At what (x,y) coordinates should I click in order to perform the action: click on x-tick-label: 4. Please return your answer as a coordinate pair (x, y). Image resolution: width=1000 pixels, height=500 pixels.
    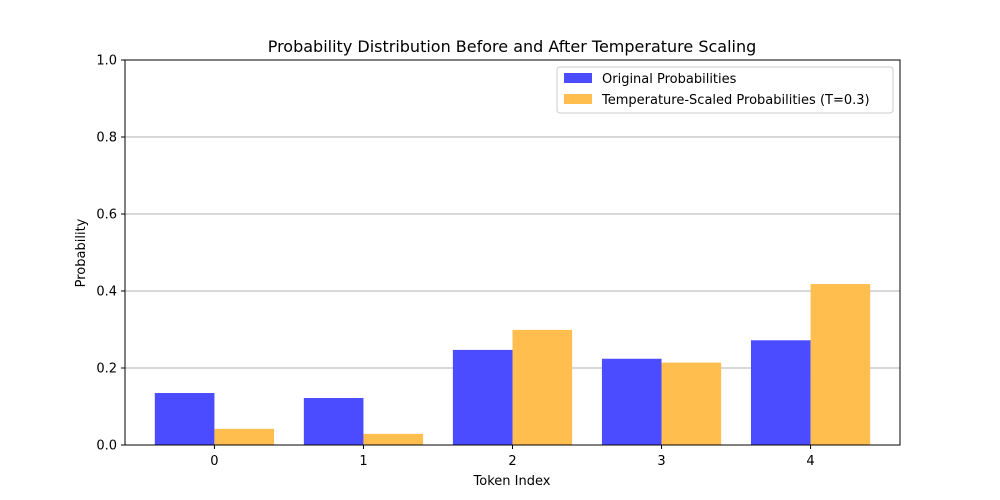
    Looking at the image, I should click on (810, 461).